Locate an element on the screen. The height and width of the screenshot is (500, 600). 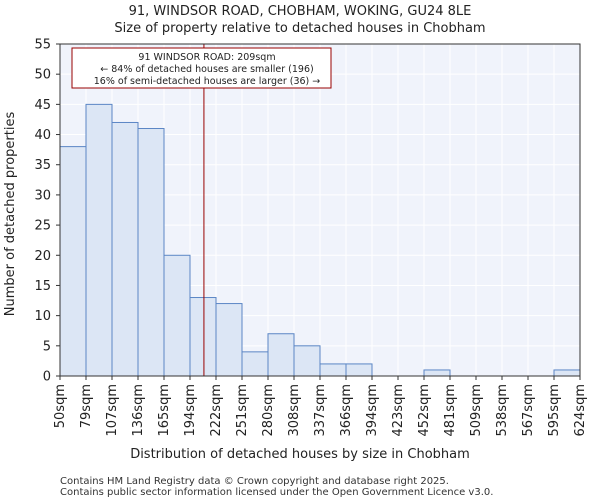
x-tick-label: 509sqm is located at coordinates (476, 410).